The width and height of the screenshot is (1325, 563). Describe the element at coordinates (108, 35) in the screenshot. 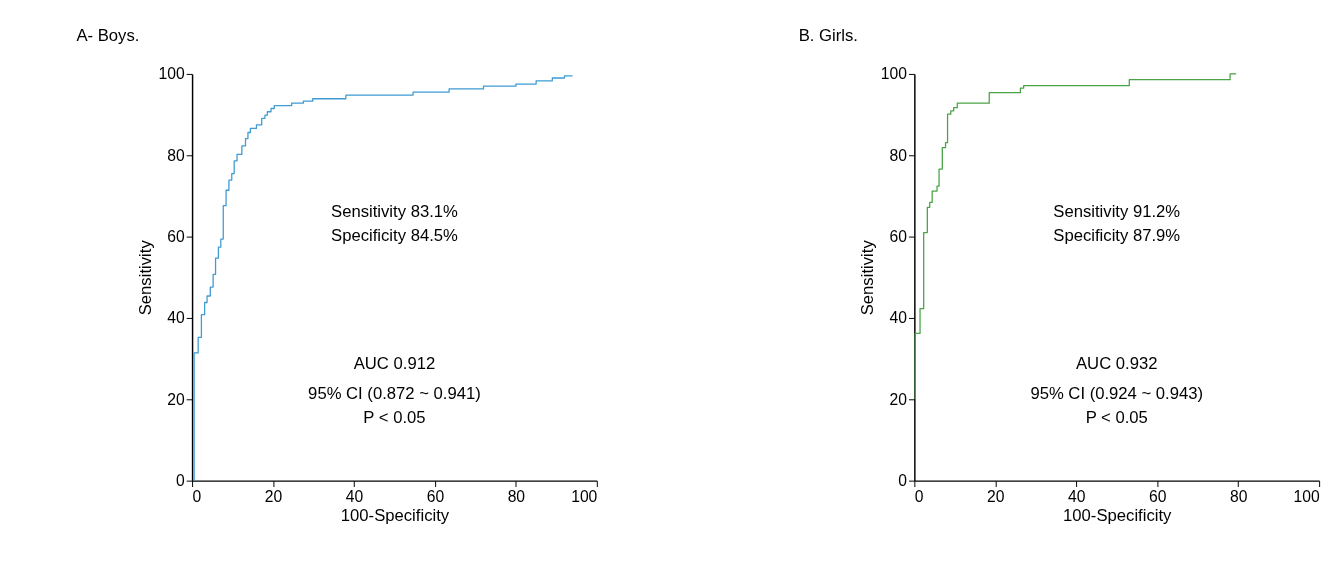

I see `chart-title: A- Boys.` at that location.